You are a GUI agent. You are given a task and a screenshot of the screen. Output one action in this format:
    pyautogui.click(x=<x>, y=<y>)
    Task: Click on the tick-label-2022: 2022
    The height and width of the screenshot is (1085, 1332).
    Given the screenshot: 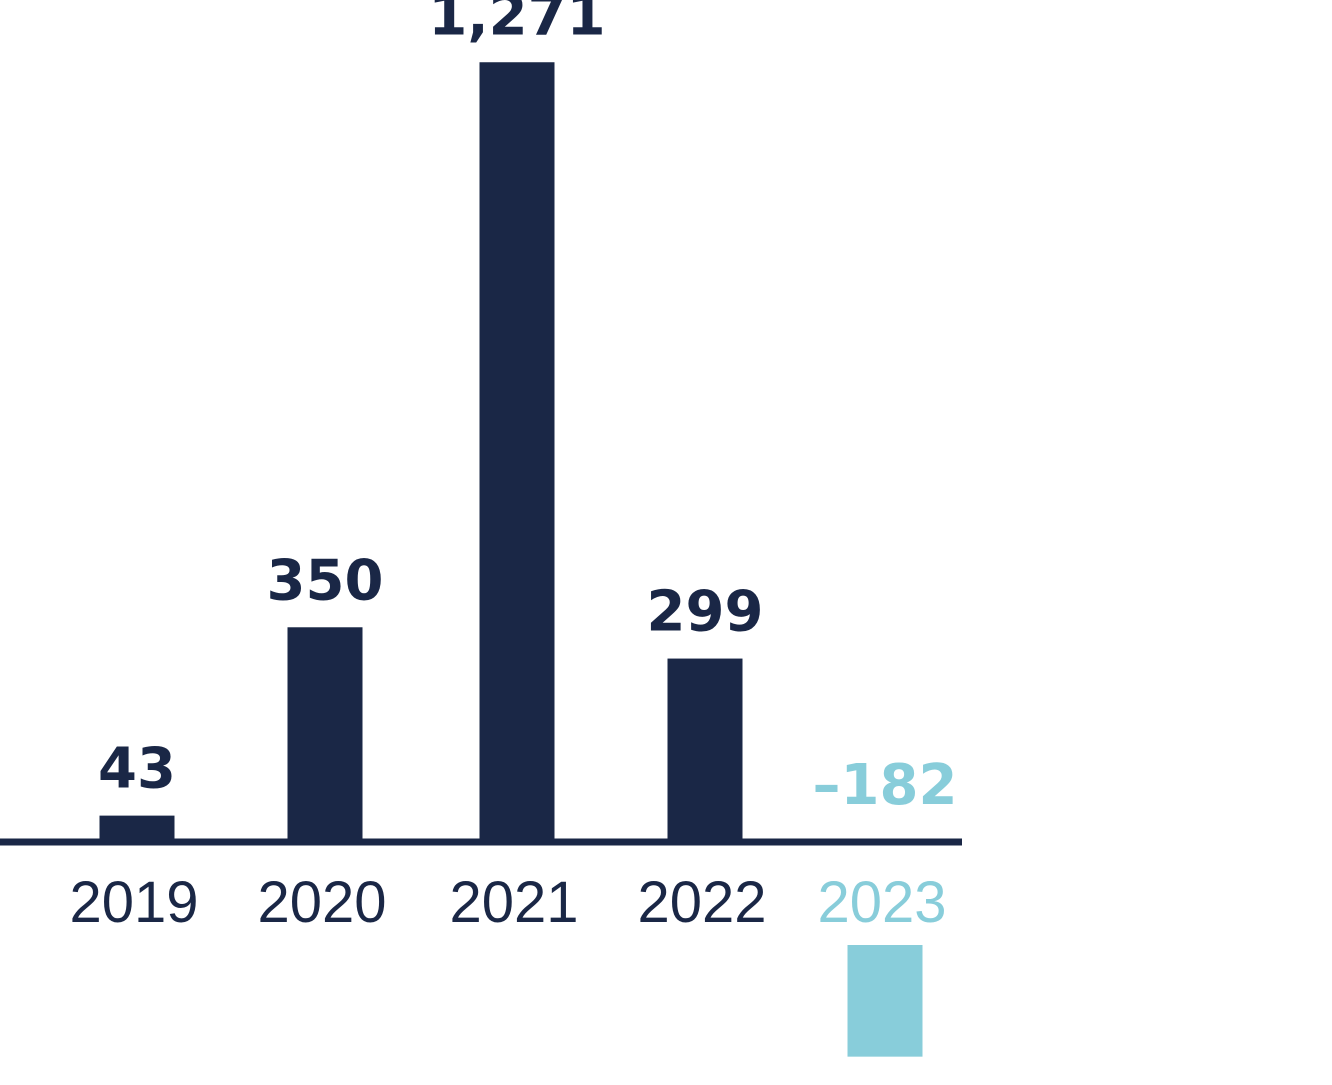 What is the action you would take?
    pyautogui.click(x=701, y=902)
    